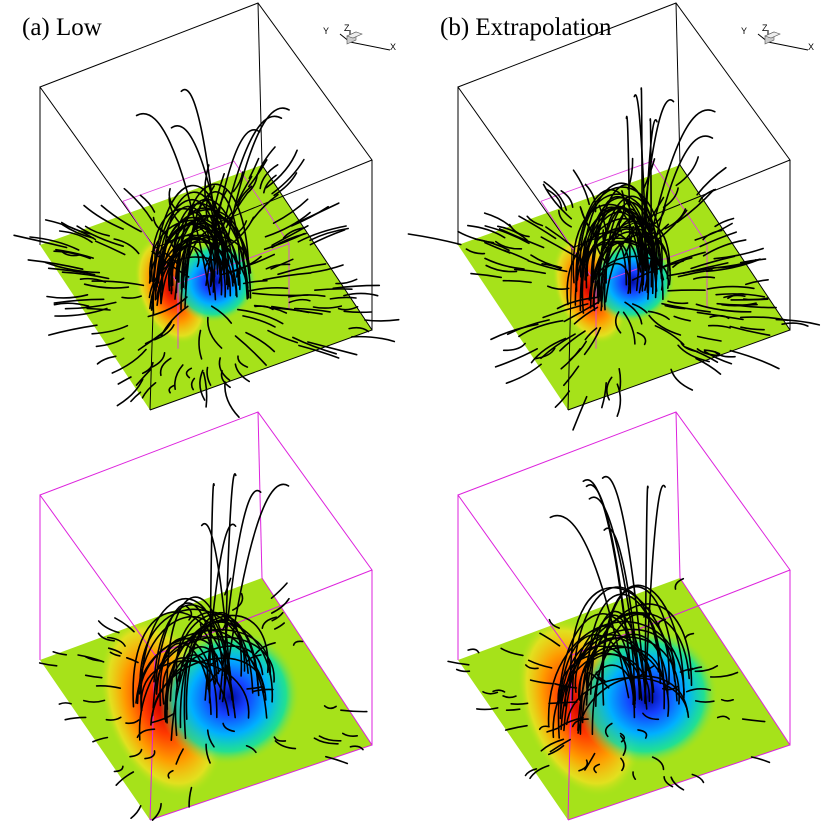  I want to click on panel-title-extrapolation: (b) Extrapolation, so click(526, 27).